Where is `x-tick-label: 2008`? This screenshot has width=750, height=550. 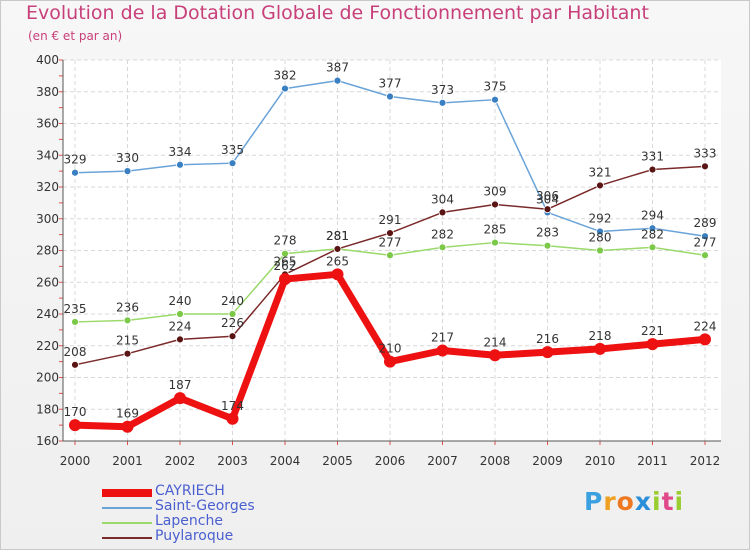
x-tick-label: 2008 is located at coordinates (495, 461).